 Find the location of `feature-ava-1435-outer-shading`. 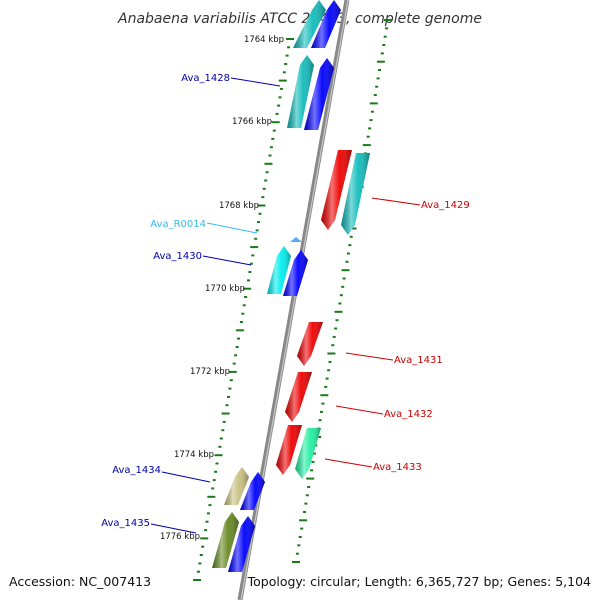

feature-ava-1435-outer-shading is located at coordinates (225, 540).